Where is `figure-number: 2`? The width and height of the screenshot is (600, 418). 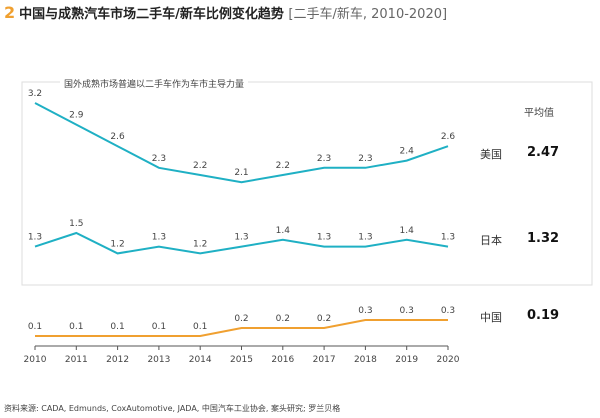 figure-number: 2 is located at coordinates (10, 12).